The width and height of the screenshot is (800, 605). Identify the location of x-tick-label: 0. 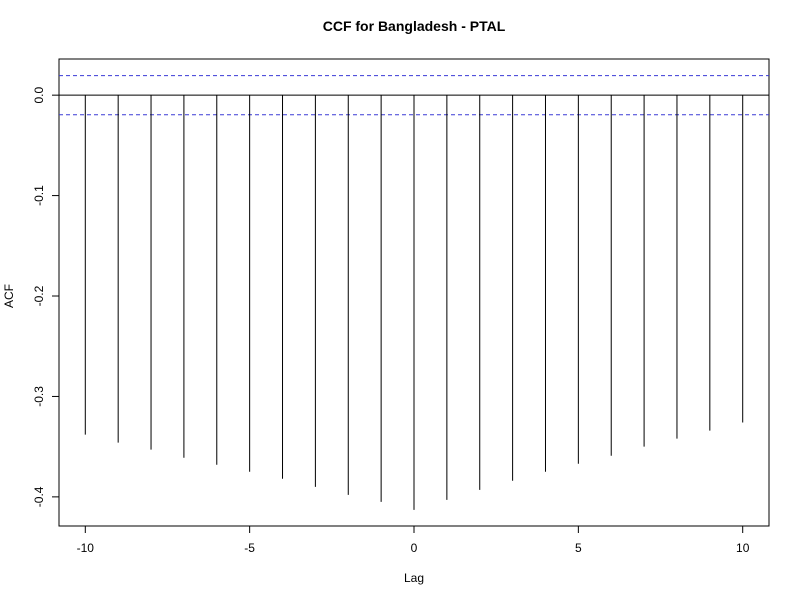
(414, 548).